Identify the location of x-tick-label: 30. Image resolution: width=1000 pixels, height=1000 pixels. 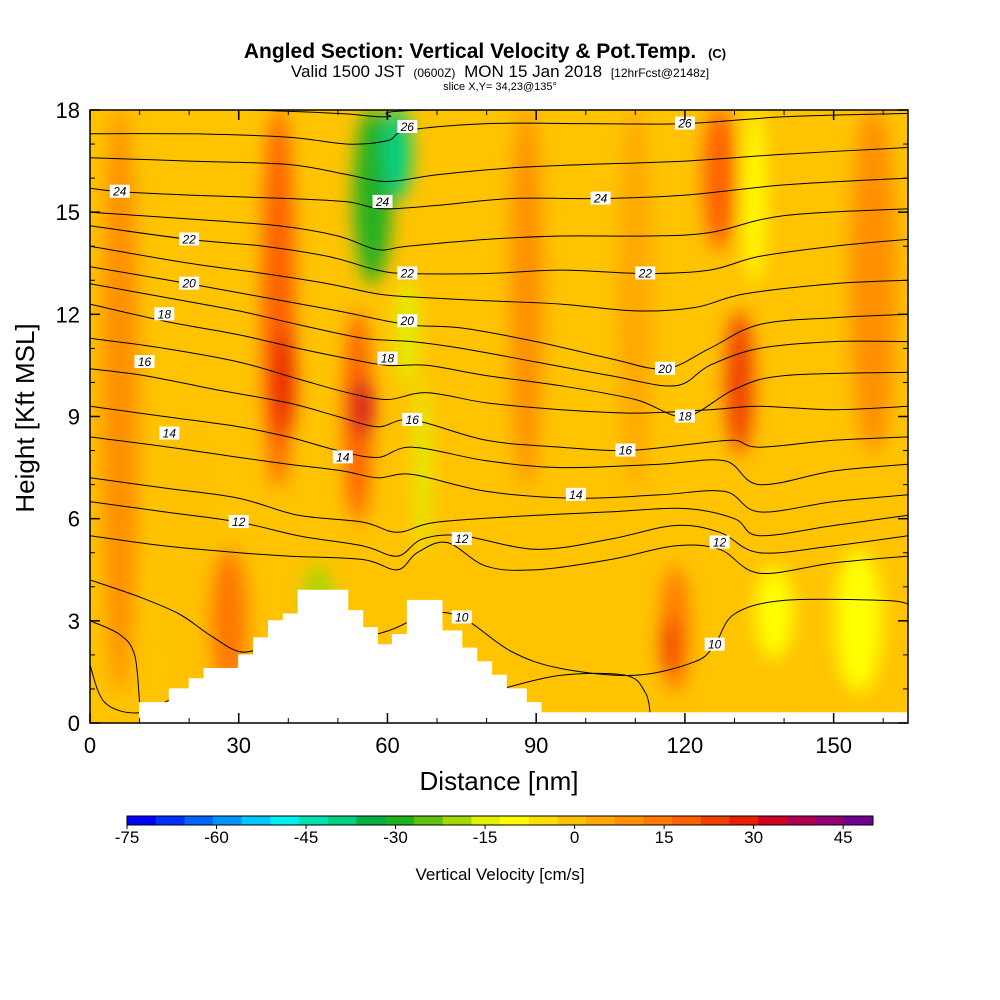
(238, 745).